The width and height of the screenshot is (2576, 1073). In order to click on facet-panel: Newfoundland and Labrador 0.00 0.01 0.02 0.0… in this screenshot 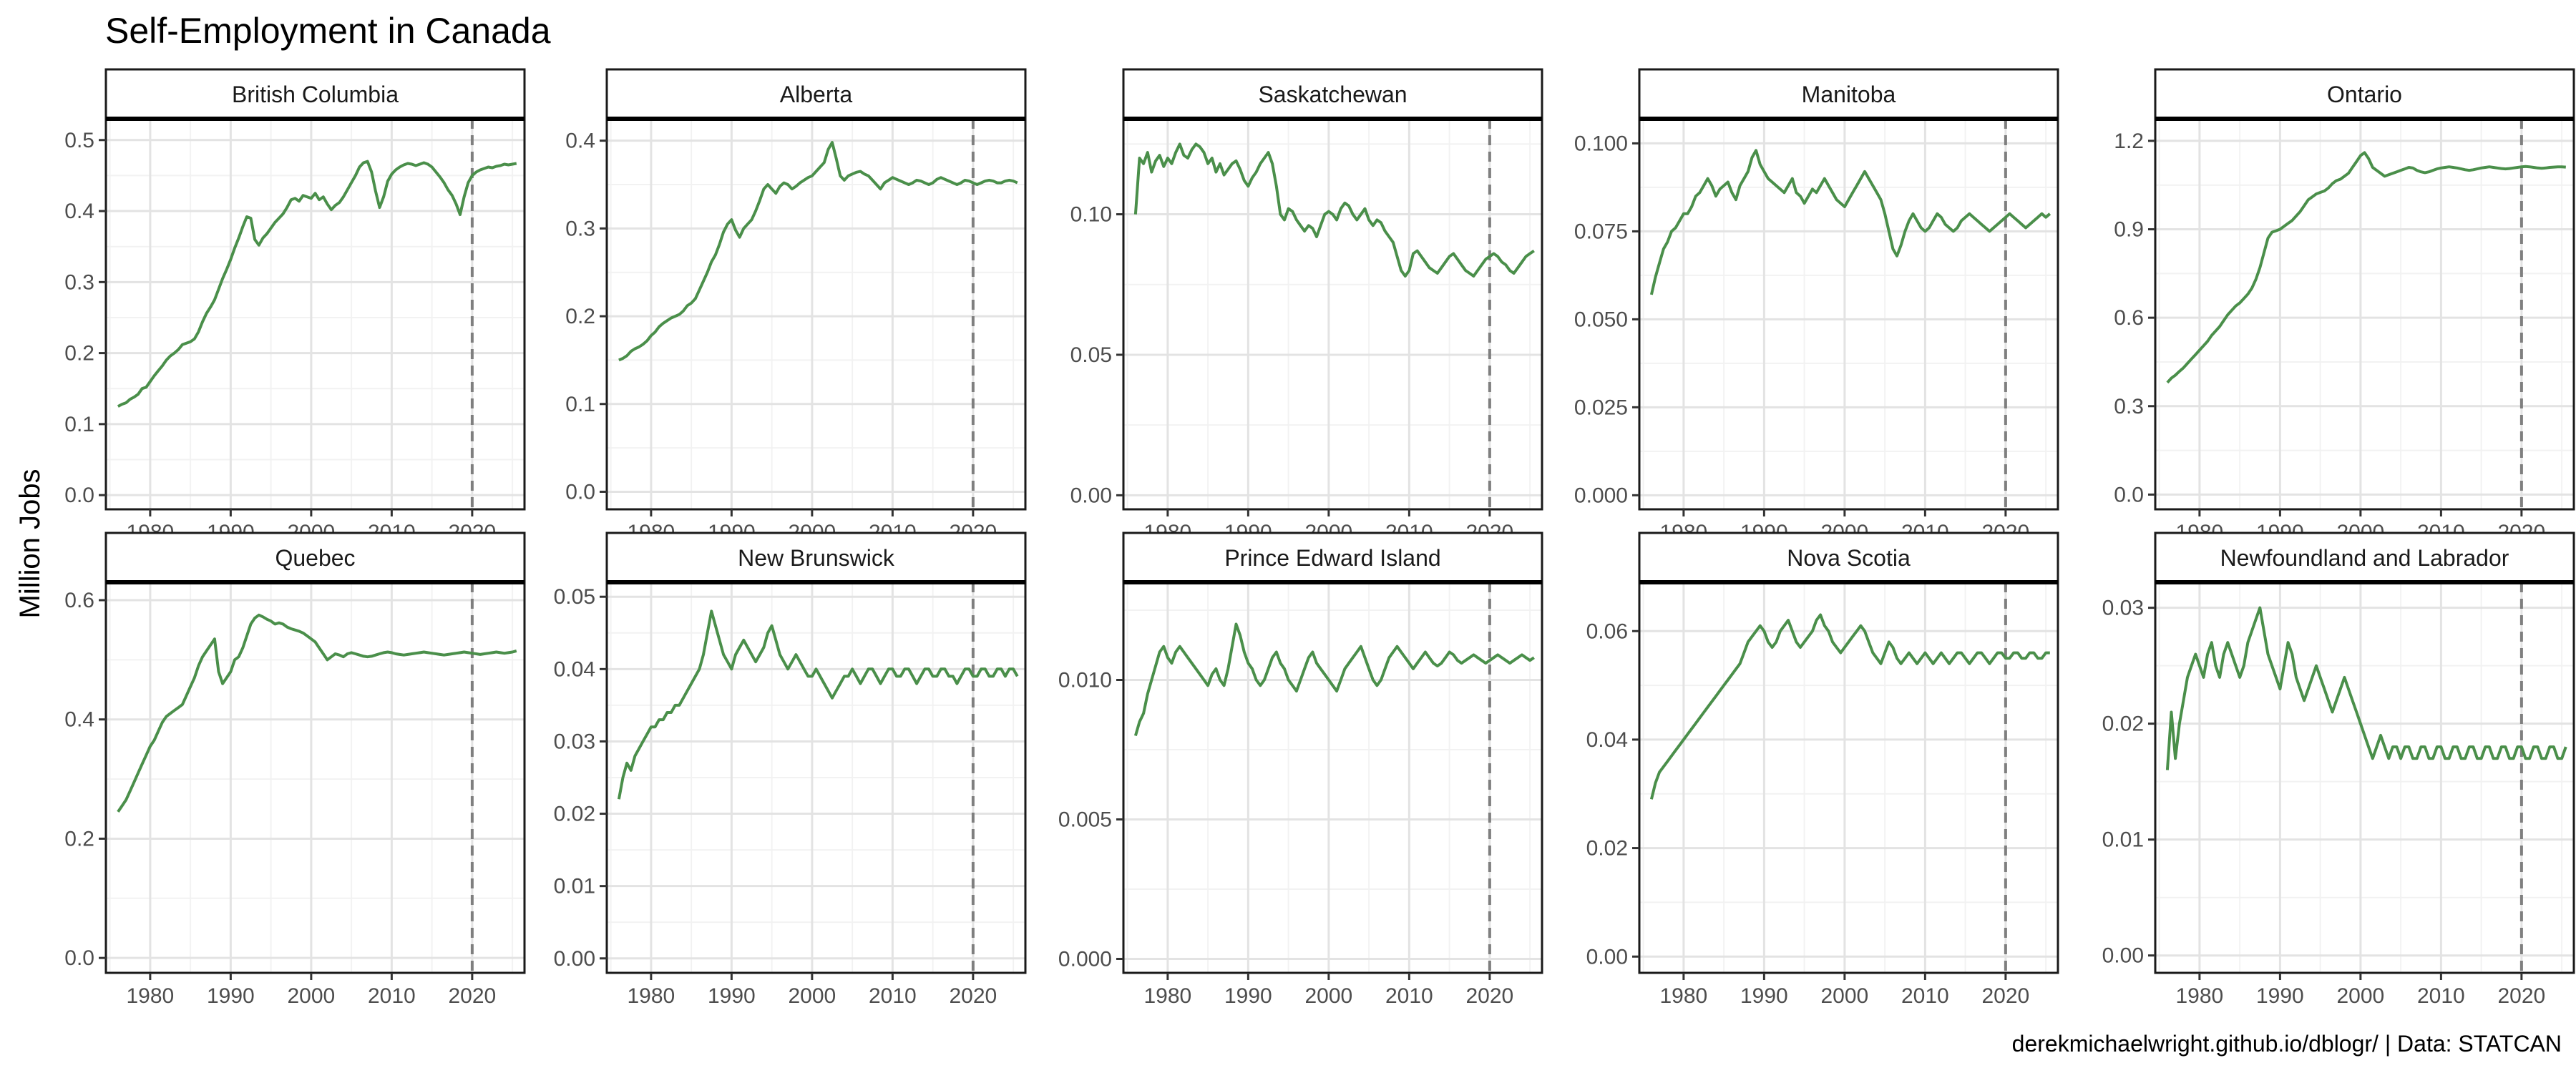, I will do `click(2338, 769)`.